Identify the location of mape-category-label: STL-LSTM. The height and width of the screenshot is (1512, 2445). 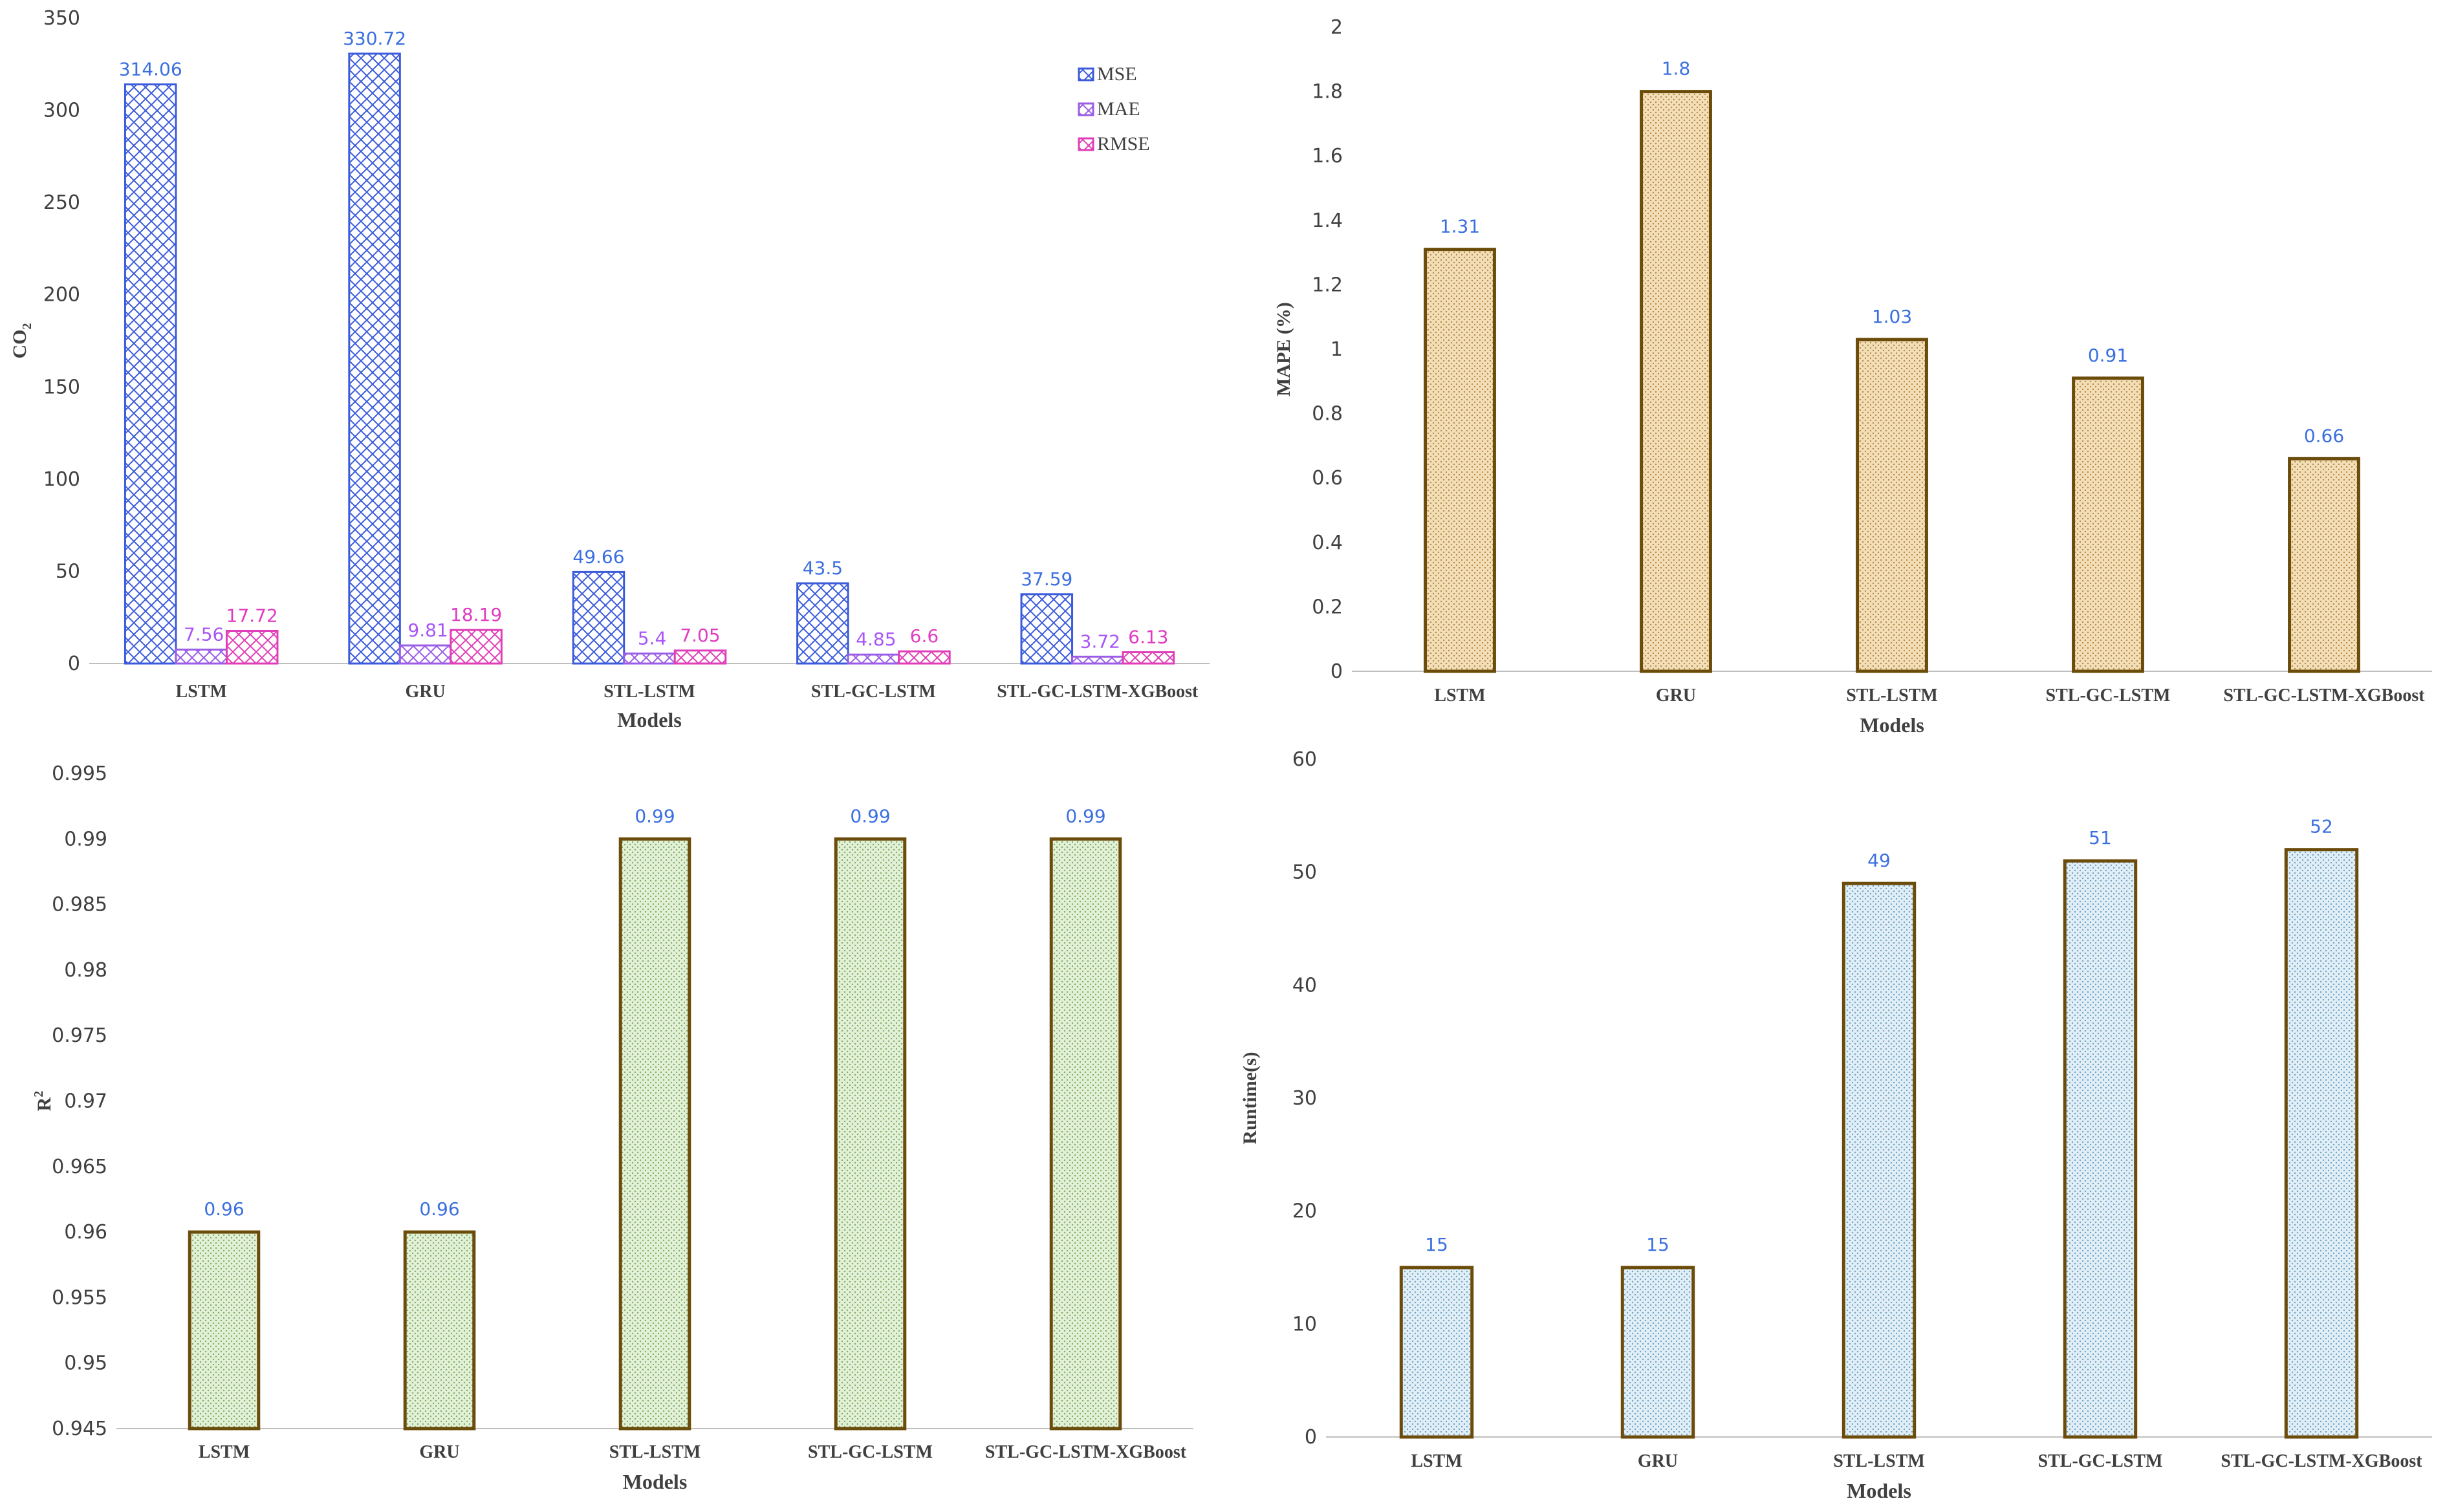
(1892, 696).